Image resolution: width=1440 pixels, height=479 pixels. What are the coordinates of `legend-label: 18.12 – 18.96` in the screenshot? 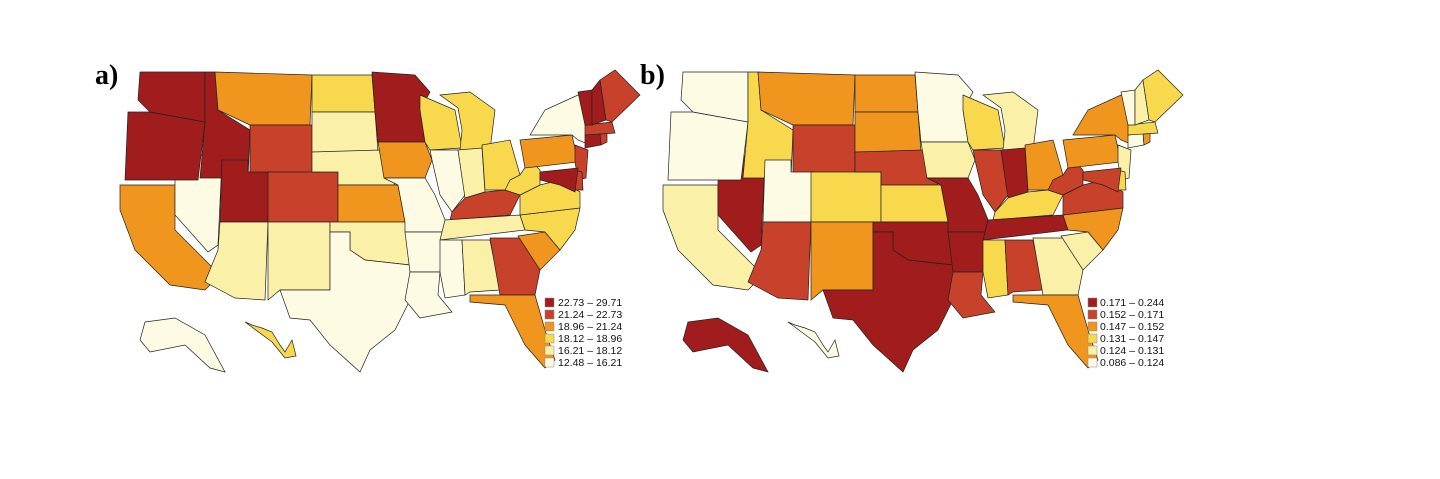 It's located at (590, 339).